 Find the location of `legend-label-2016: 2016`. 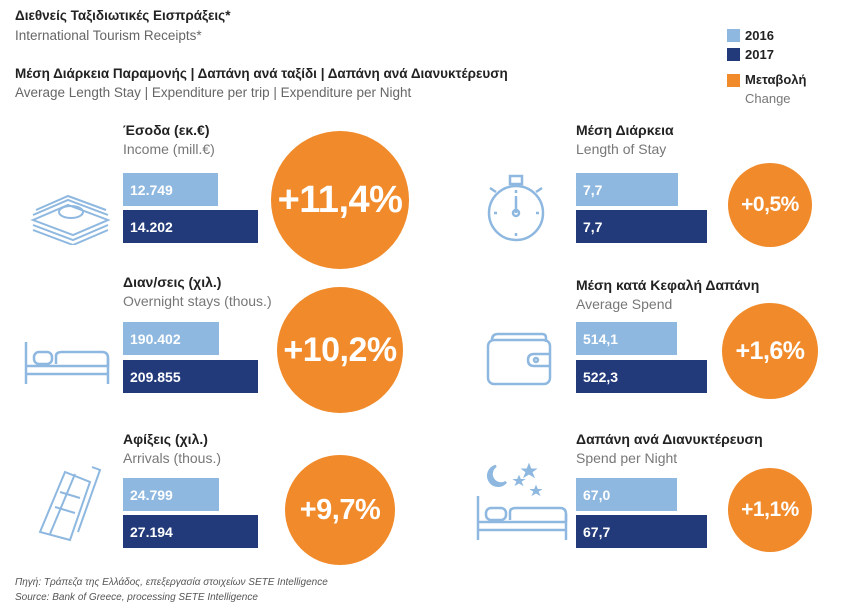

legend-label-2016: 2016 is located at coordinates (759, 35).